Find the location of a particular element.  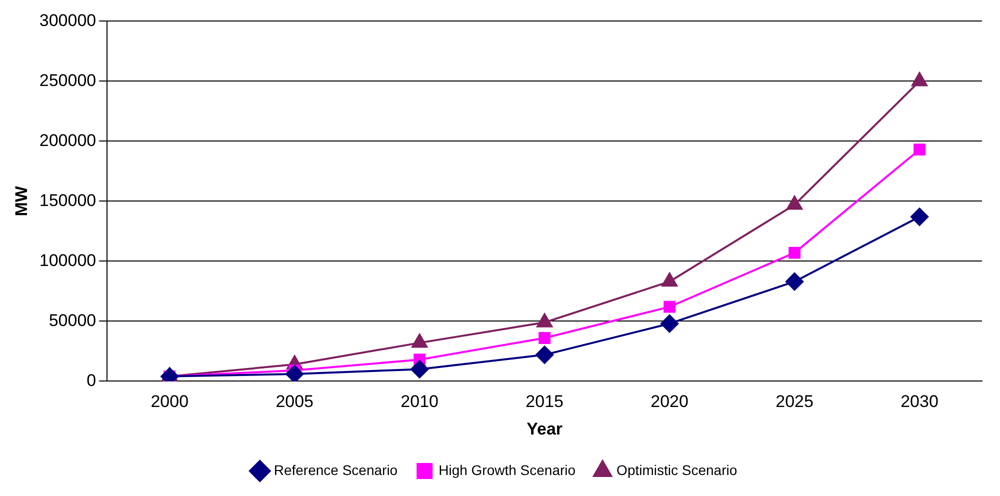

y-tick-label: 300000 is located at coordinates (67, 20).